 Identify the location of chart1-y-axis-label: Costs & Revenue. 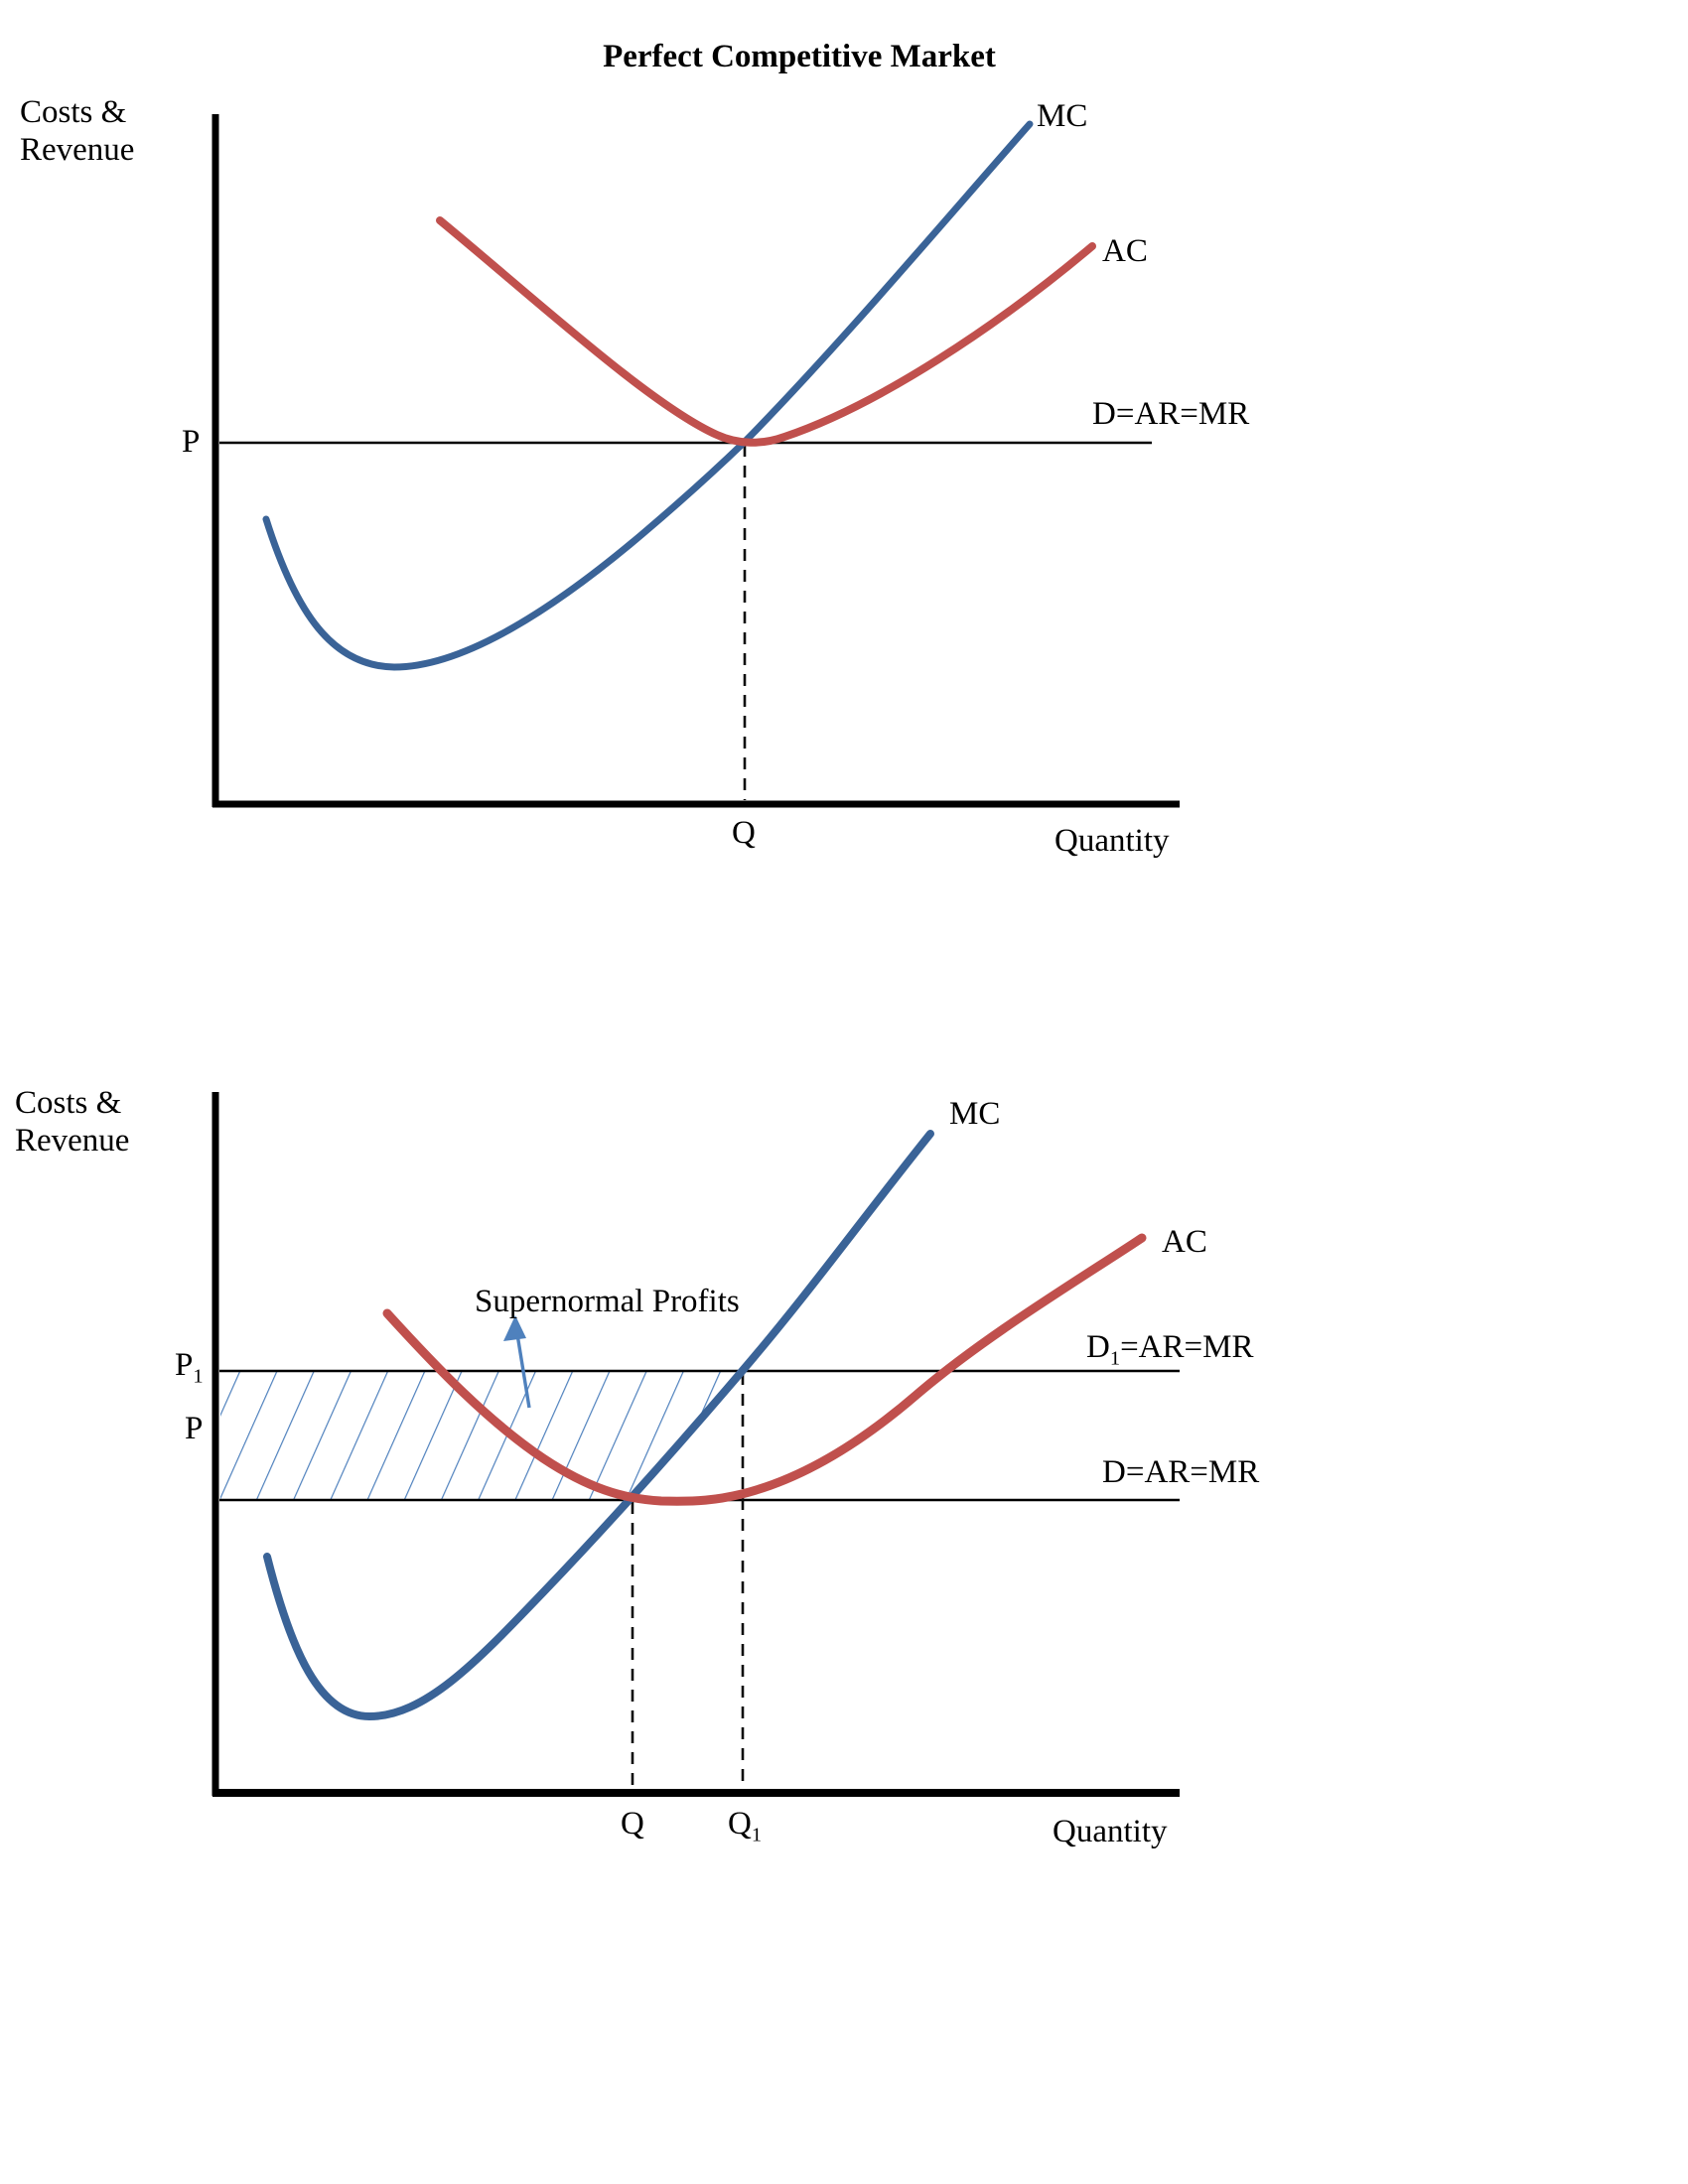
(77, 131).